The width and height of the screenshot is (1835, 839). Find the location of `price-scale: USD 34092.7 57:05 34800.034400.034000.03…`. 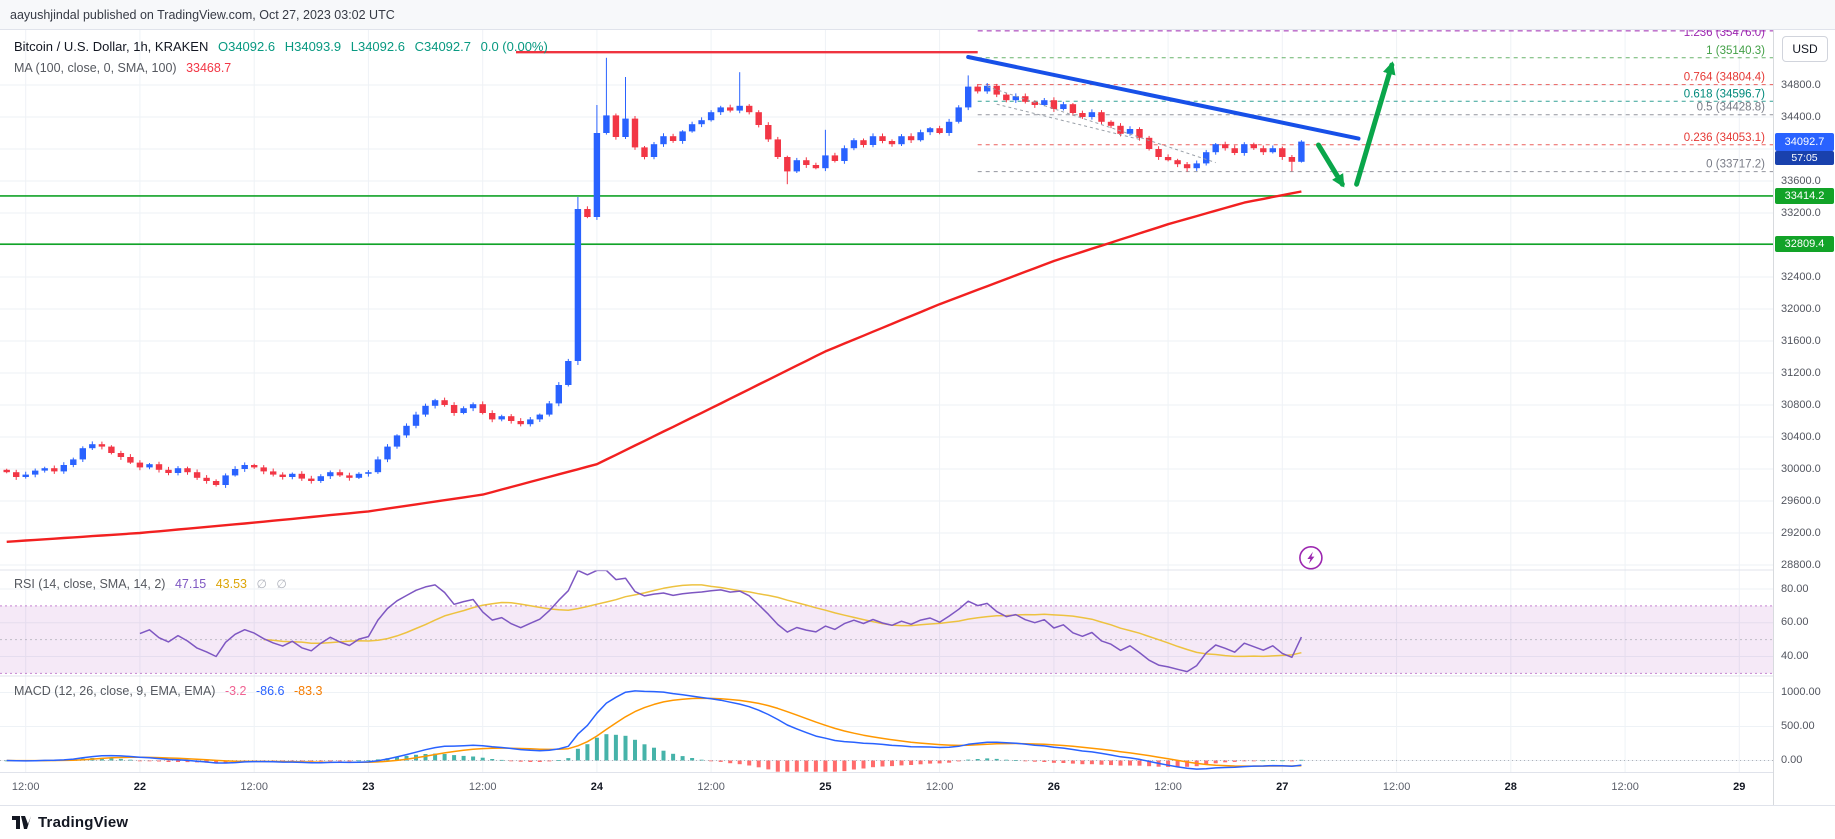

price-scale: USD 34092.7 57:05 34800.034400.034000.03… is located at coordinates (1804, 417).